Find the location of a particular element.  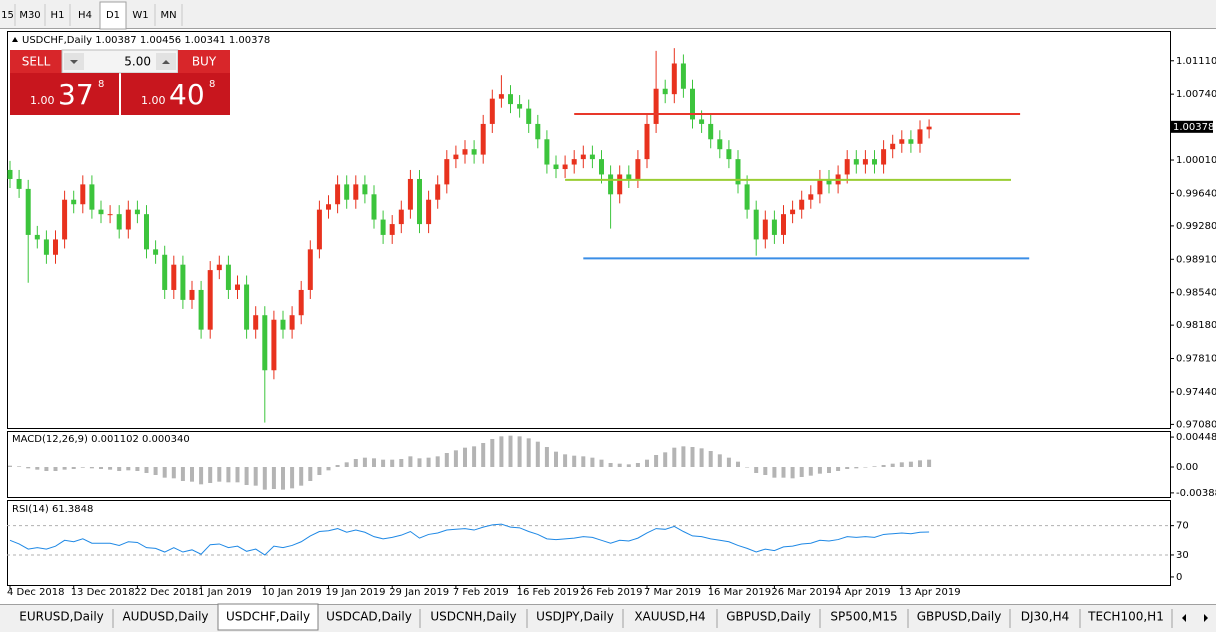

timeframe-tab: H1 is located at coordinates (58, 15).